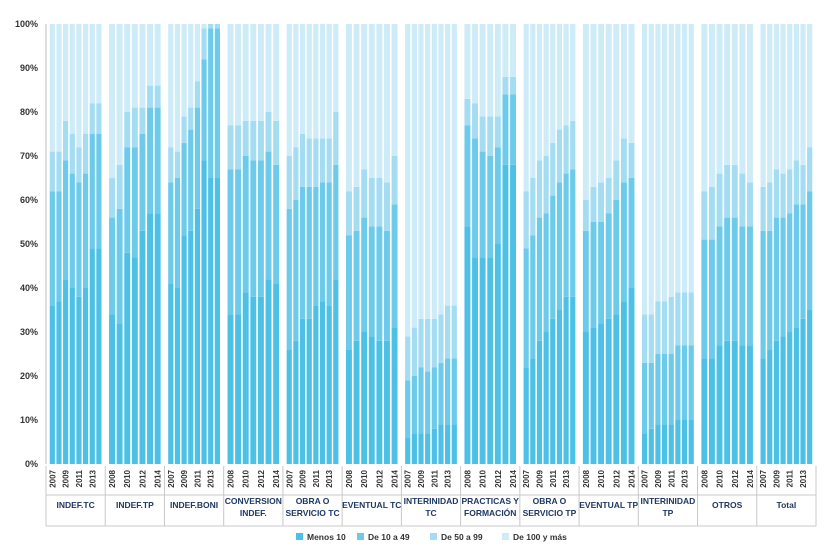 The image size is (824, 544). What do you see at coordinates (540, 537) in the screenshot?
I see `legend-label: De 100 y más` at bounding box center [540, 537].